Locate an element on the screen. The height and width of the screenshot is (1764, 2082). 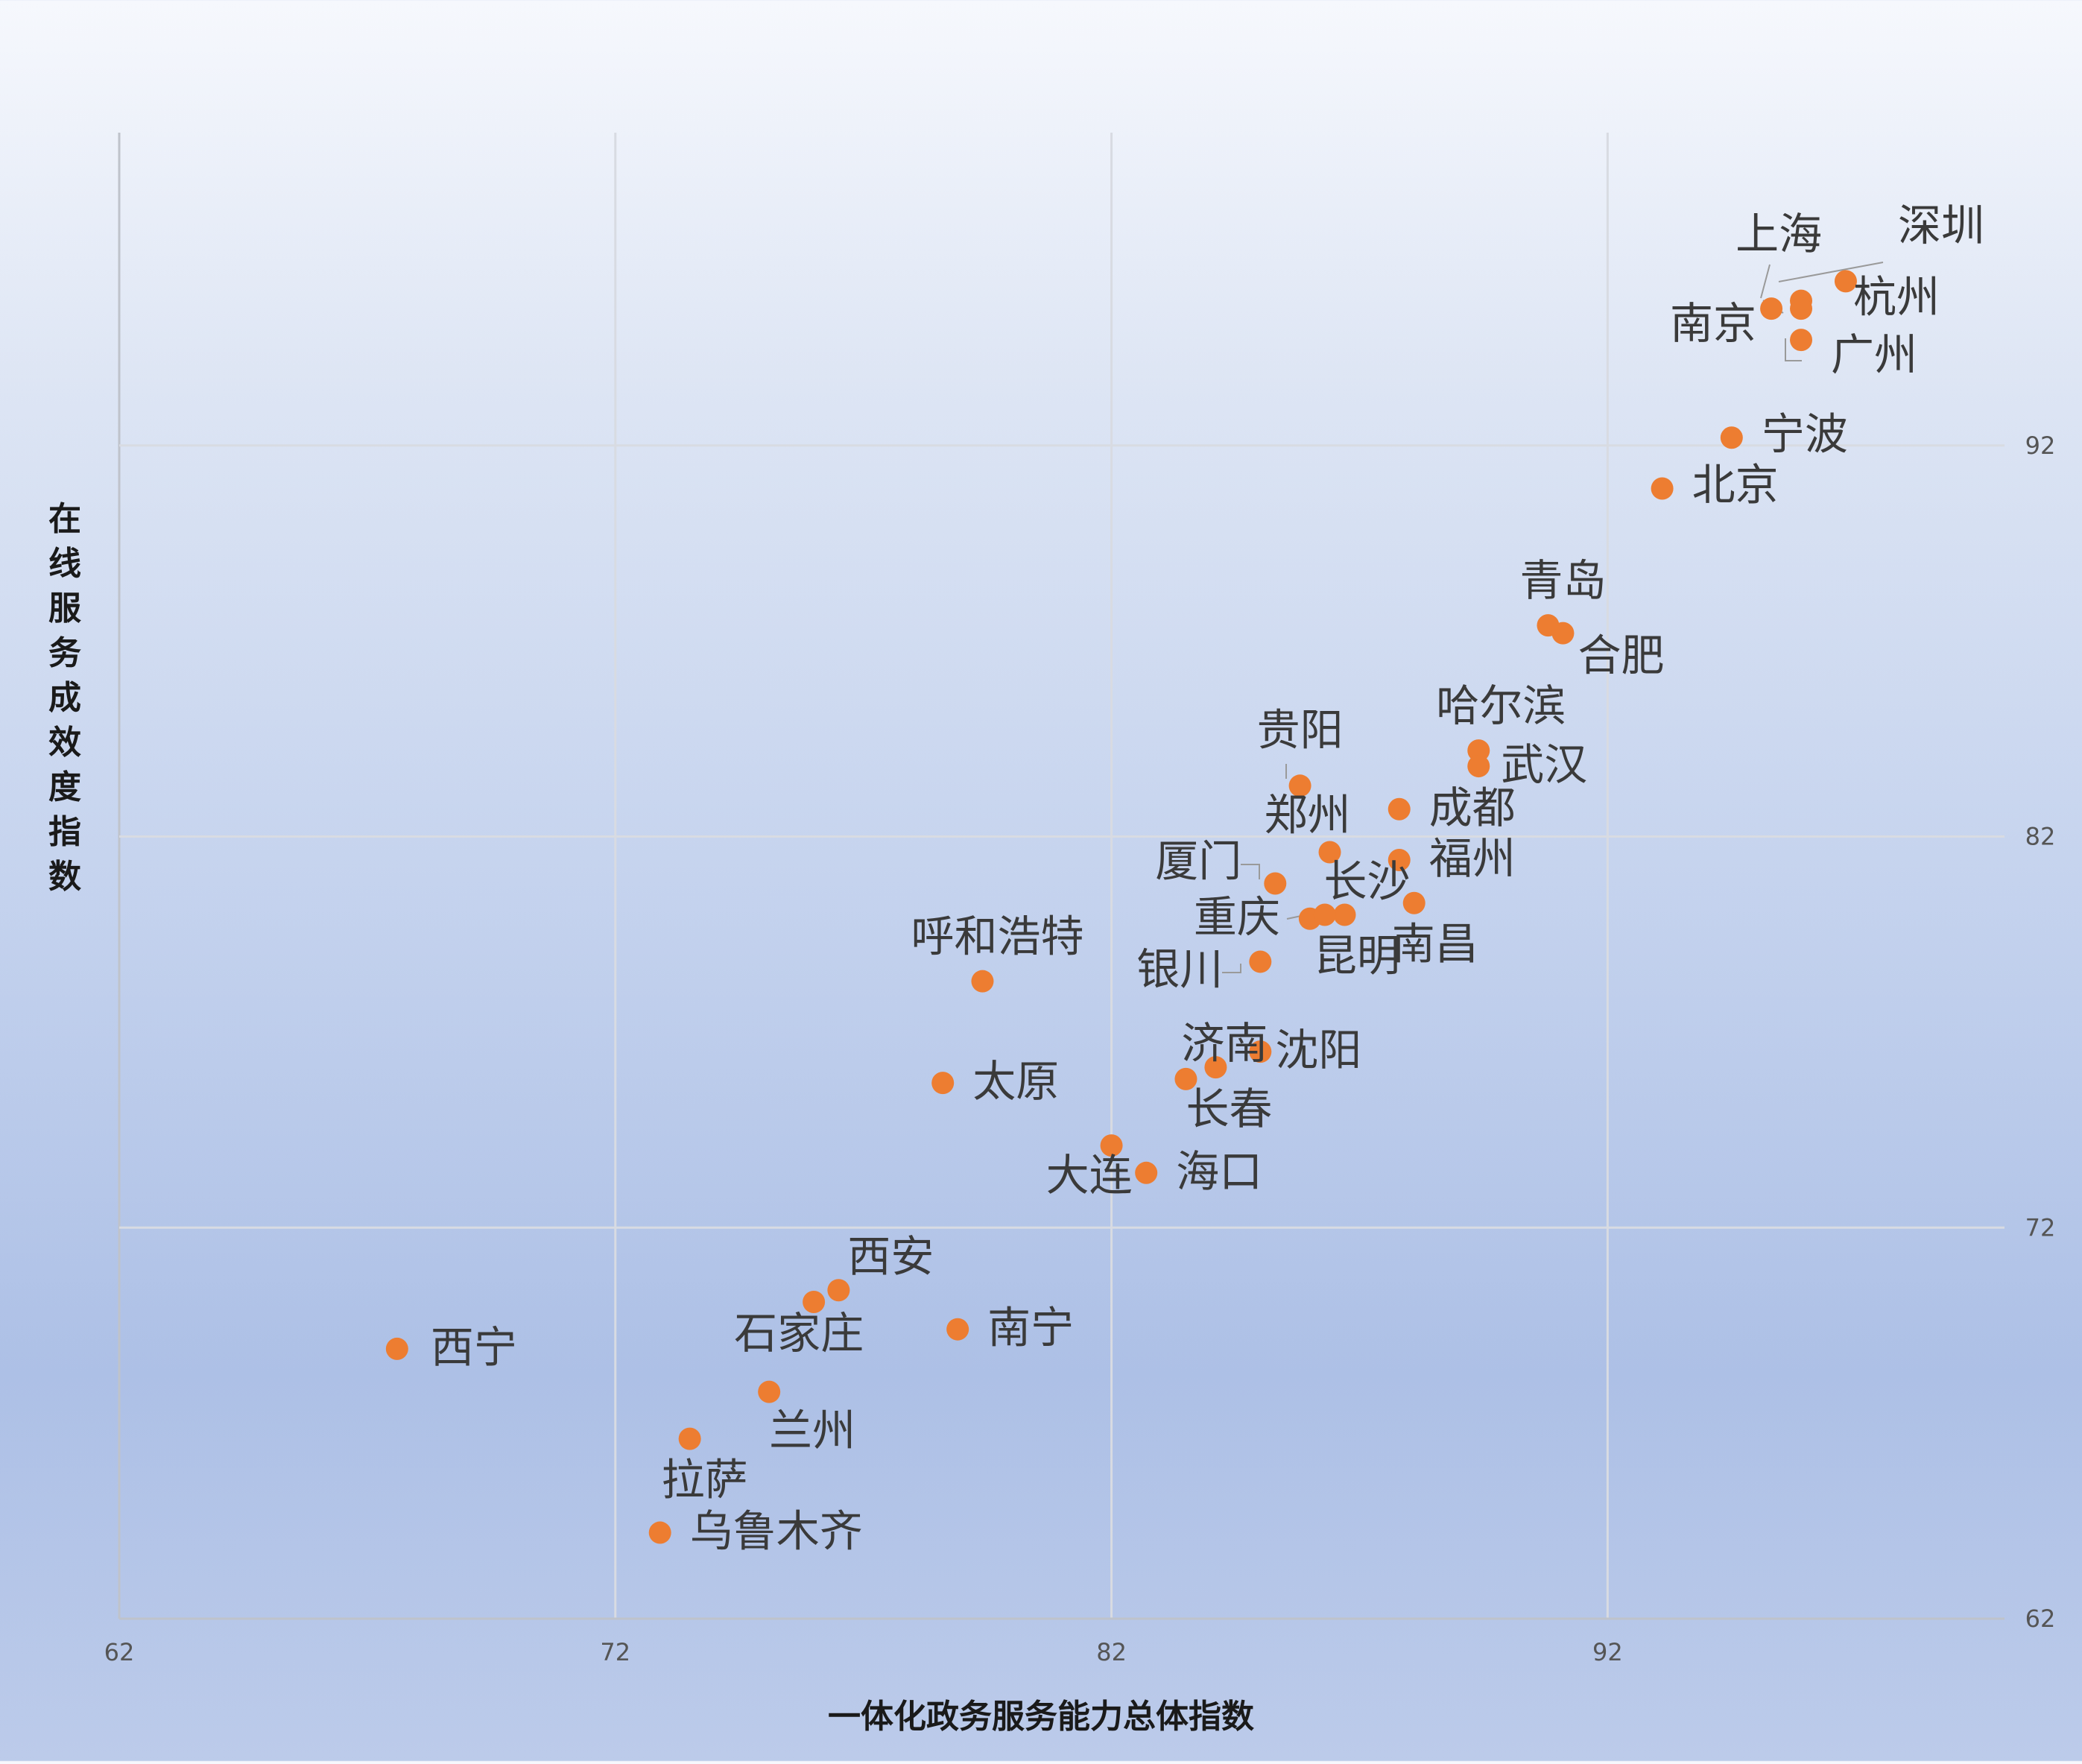
data-label: 长沙 is located at coordinates (1366, 881).